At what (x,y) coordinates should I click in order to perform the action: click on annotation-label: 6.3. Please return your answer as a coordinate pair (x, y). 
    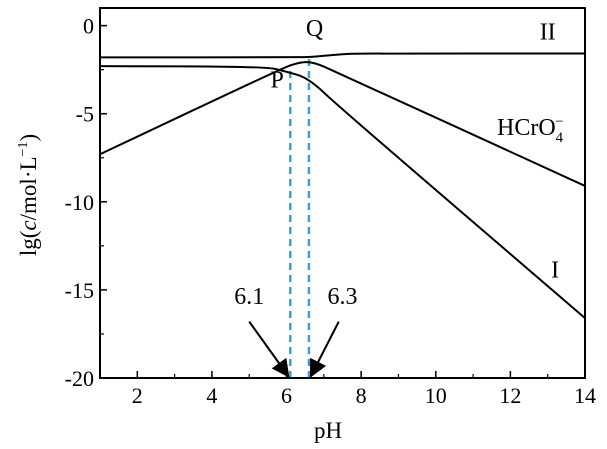
    Looking at the image, I should click on (343, 297).